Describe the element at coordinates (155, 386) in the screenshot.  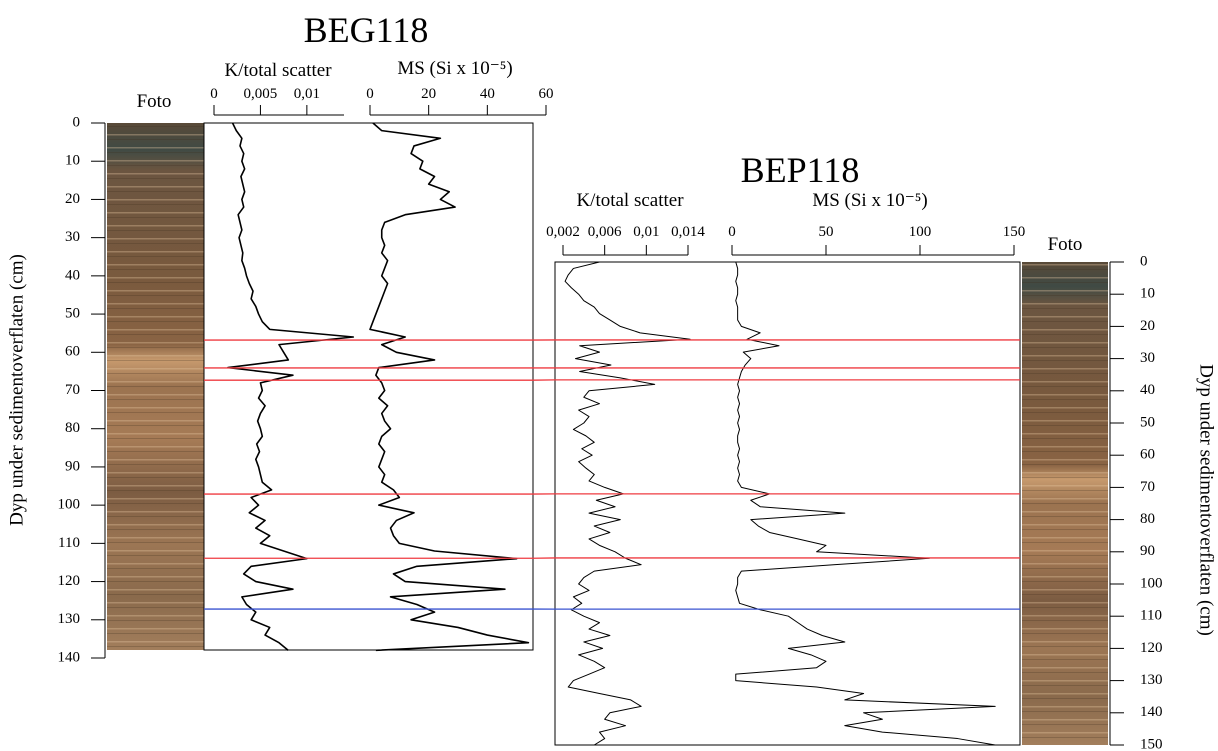
I see `photo-beg118` at that location.